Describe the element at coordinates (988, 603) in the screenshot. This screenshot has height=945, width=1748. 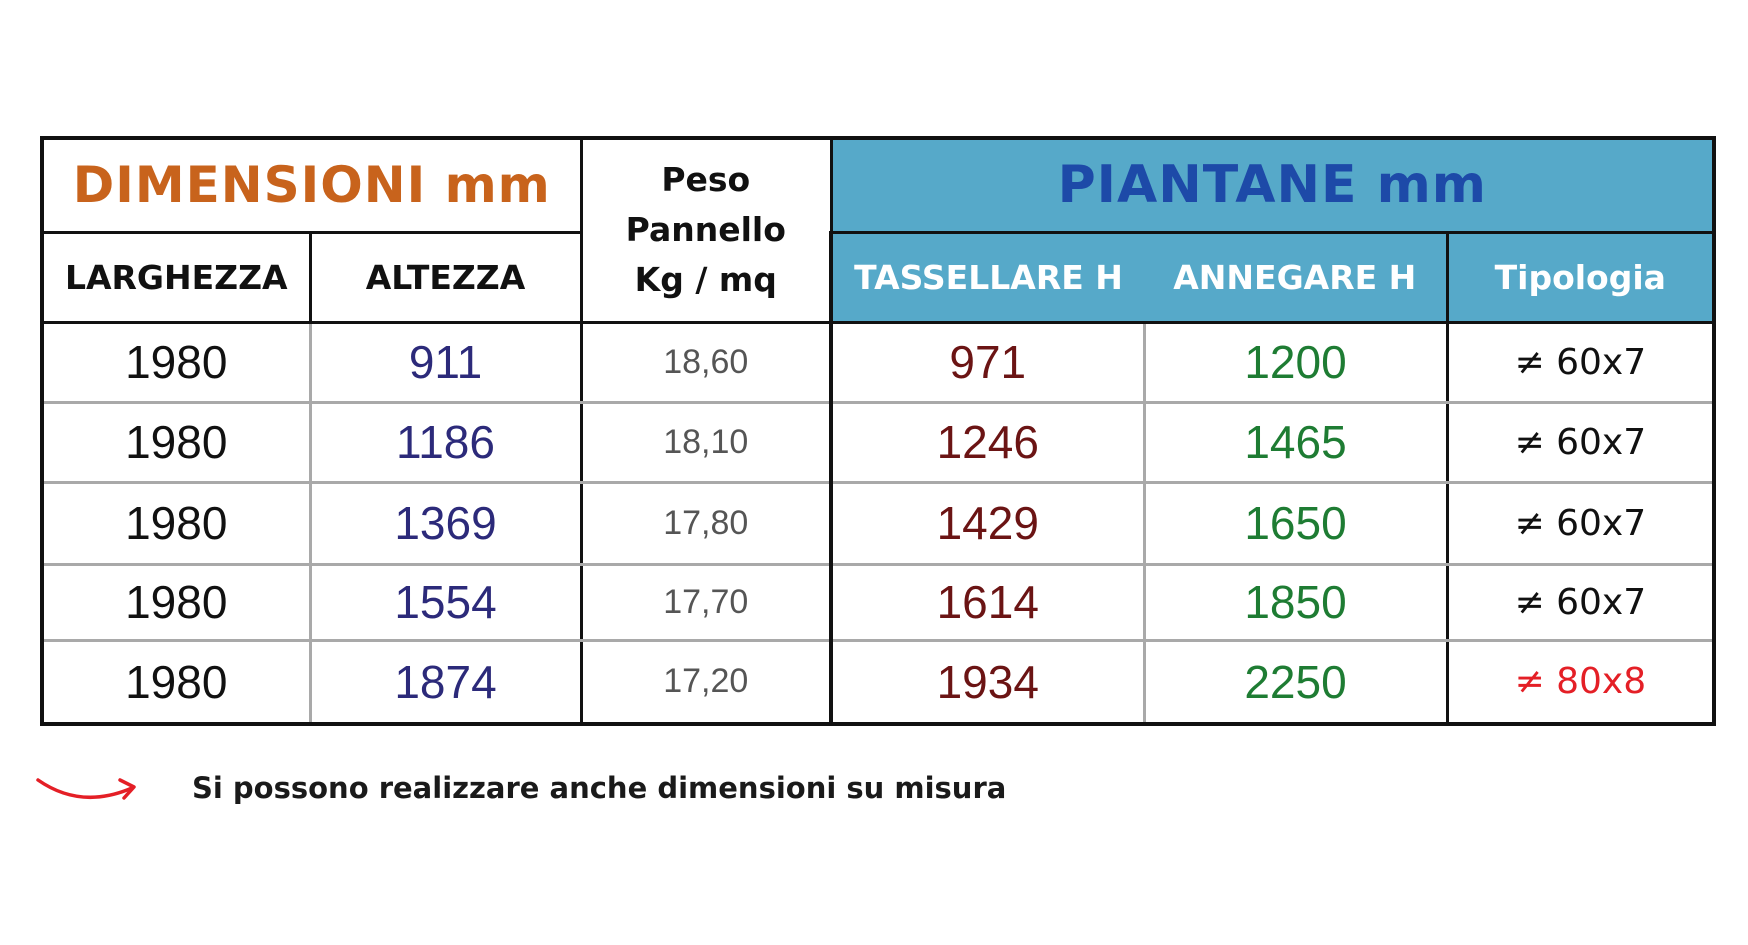
I see `cell-tassellare: 1614` at that location.